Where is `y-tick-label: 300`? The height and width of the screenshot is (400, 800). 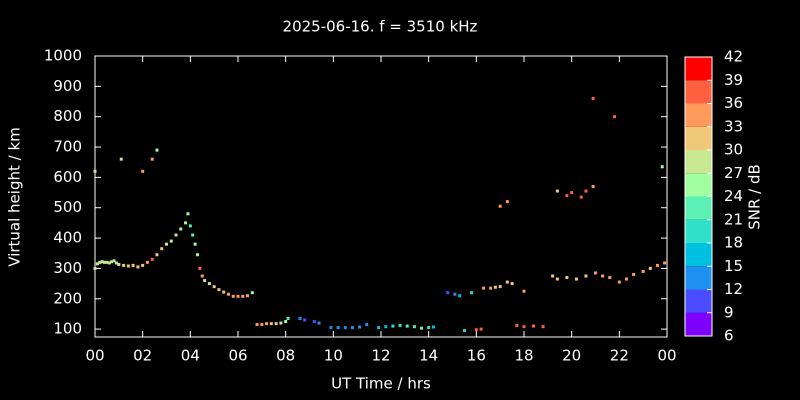 y-tick-label: 300 is located at coordinates (67, 268).